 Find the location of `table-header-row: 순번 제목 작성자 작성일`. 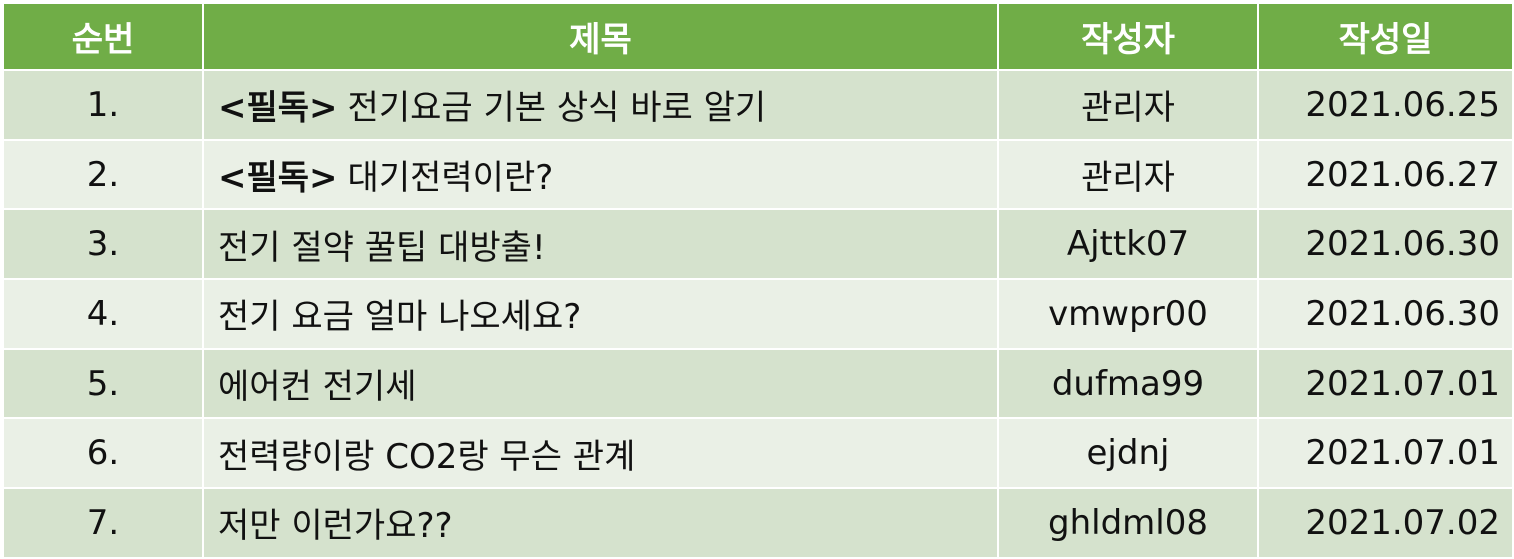

table-header-row: 순번 제목 작성자 작성일 is located at coordinates (758, 36).